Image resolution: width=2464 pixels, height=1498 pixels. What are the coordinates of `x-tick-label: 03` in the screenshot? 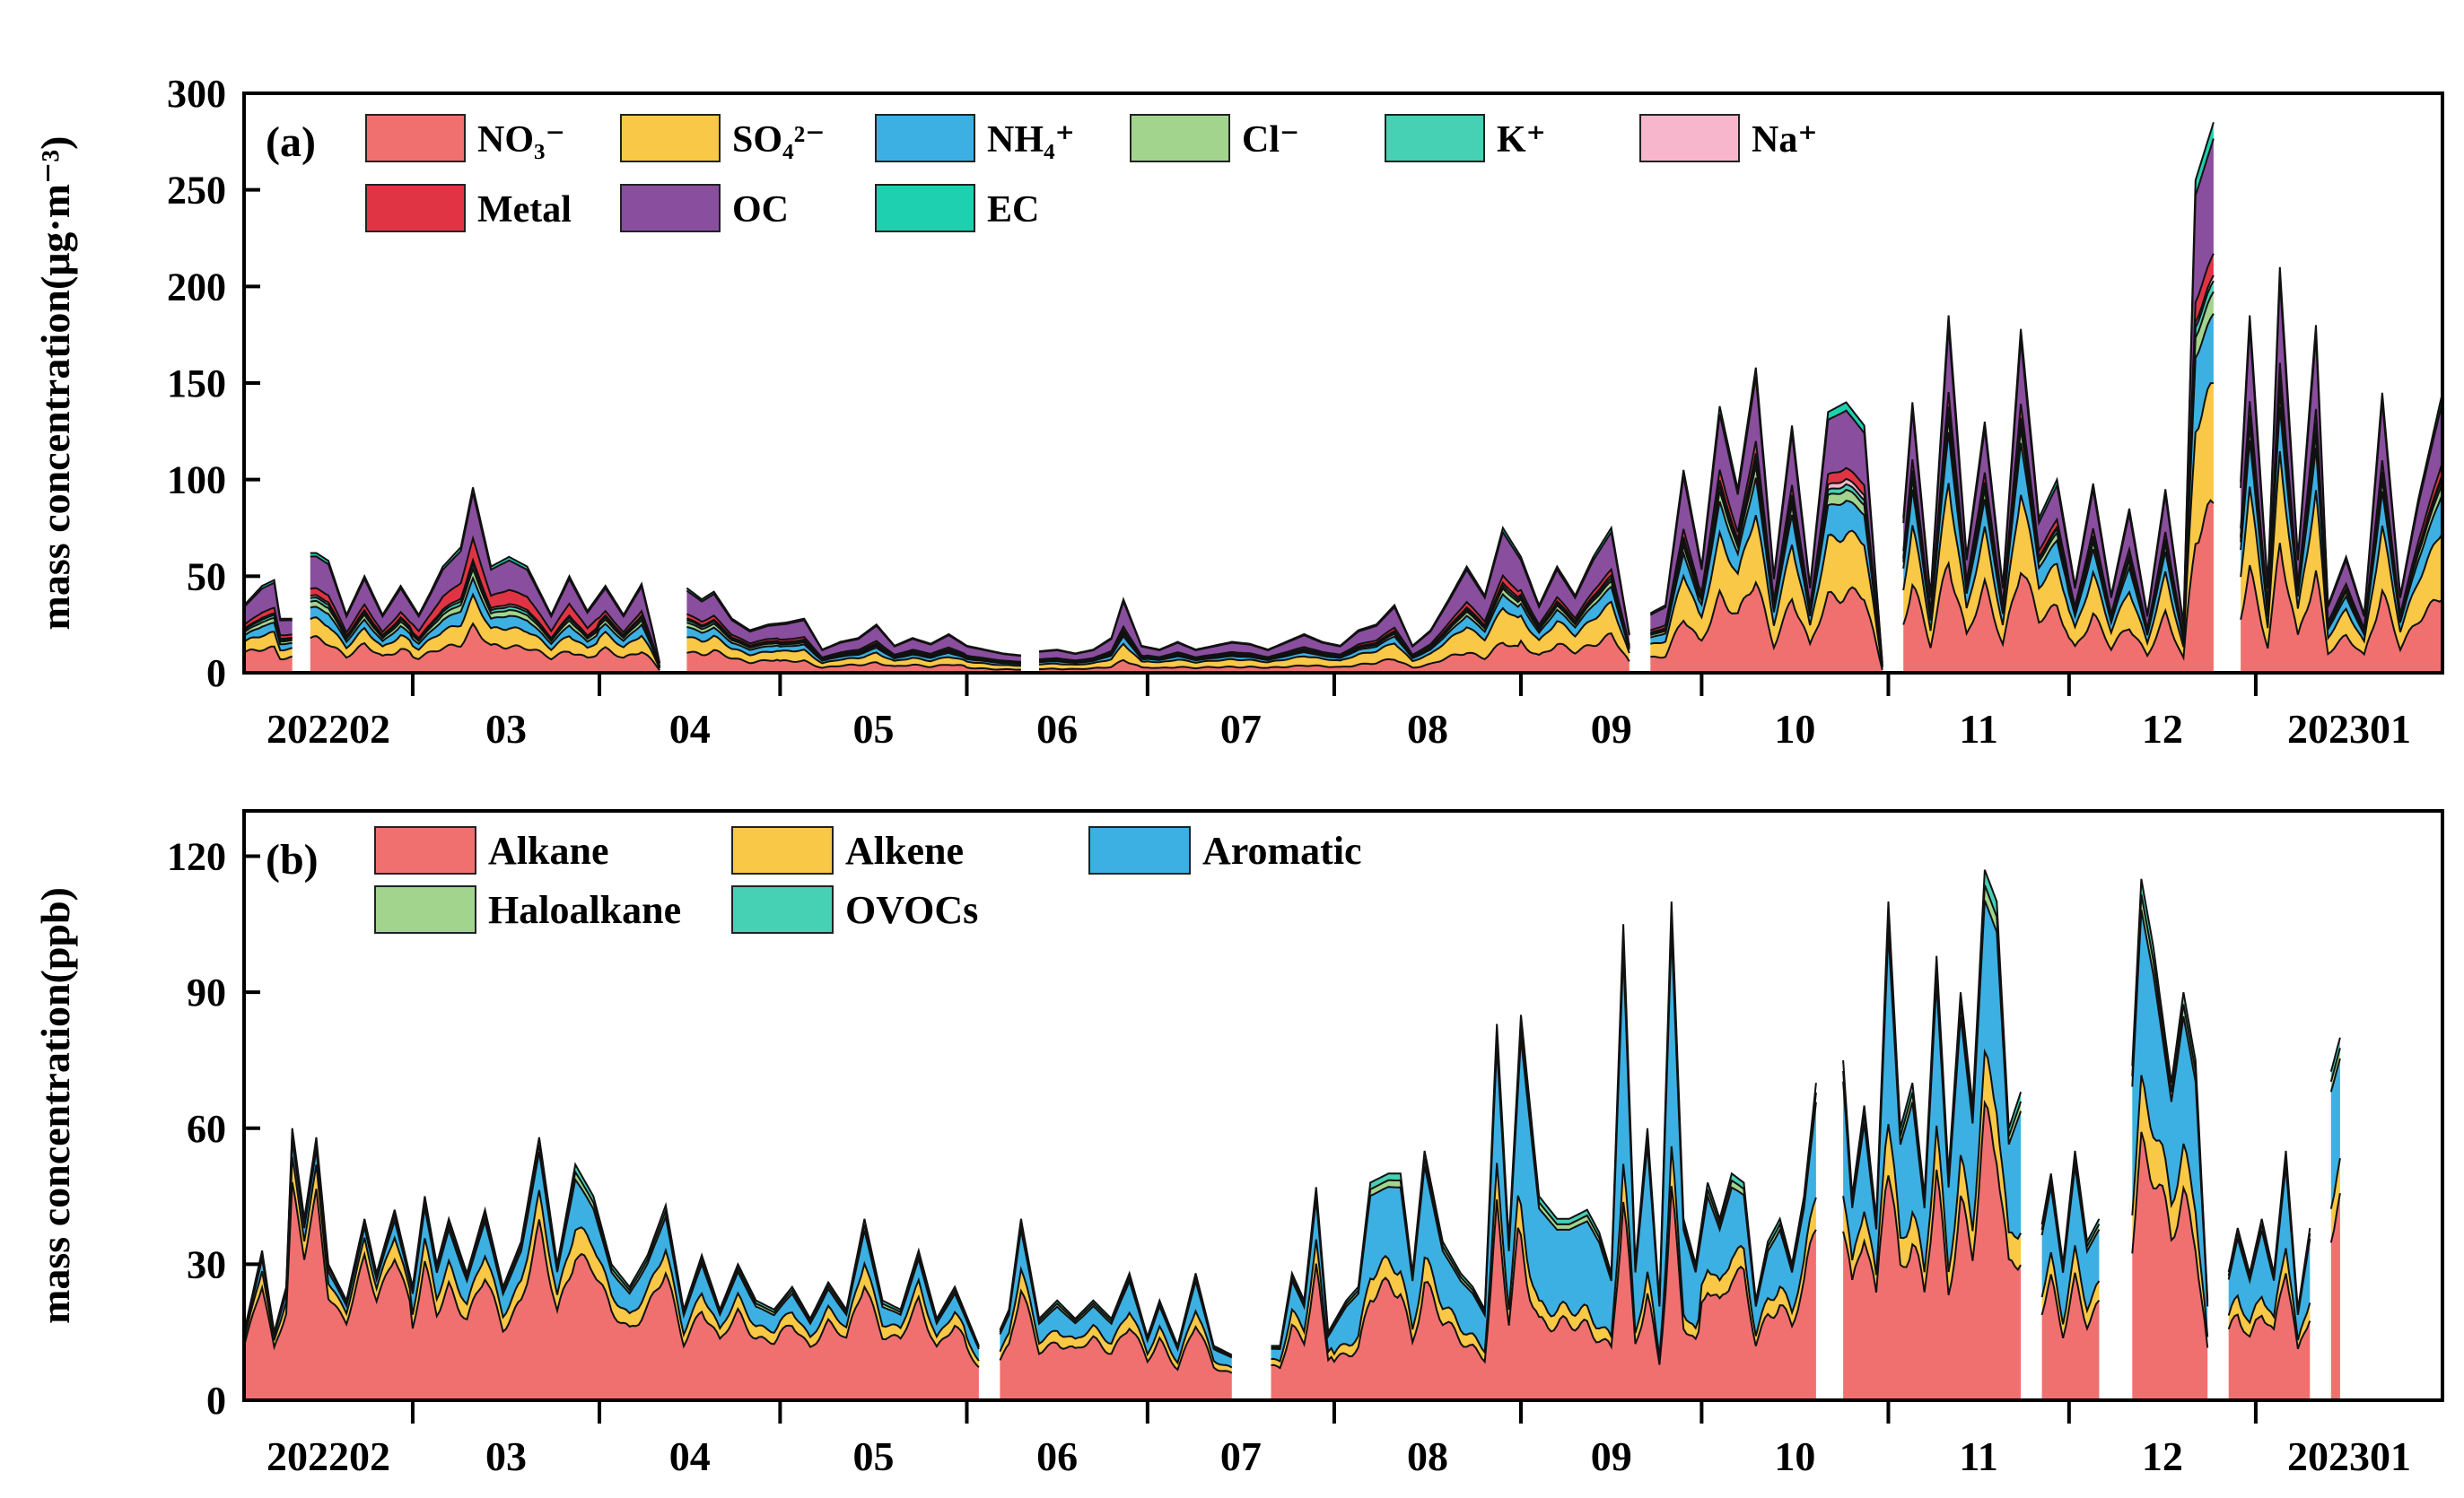 It's located at (506, 1456).